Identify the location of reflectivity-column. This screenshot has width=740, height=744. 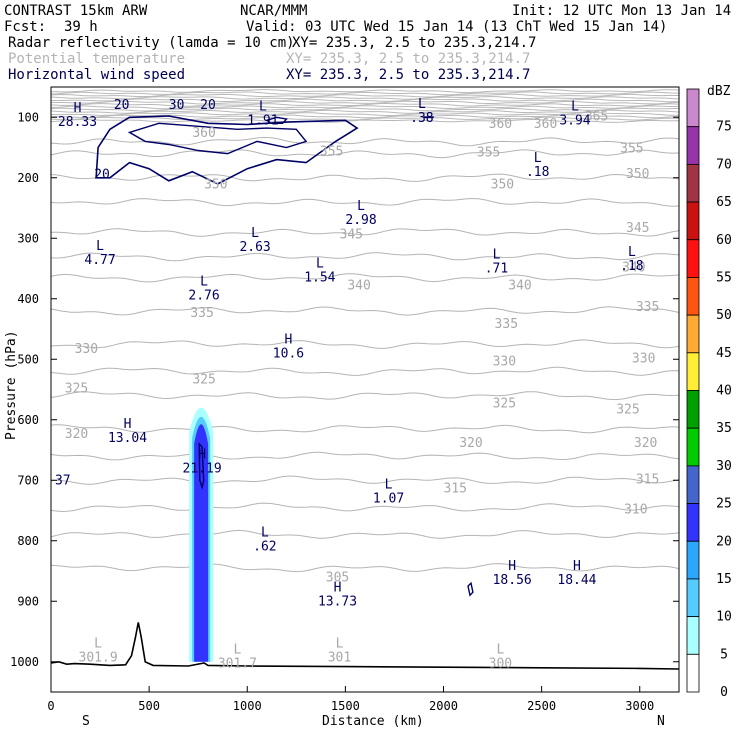
(201, 534).